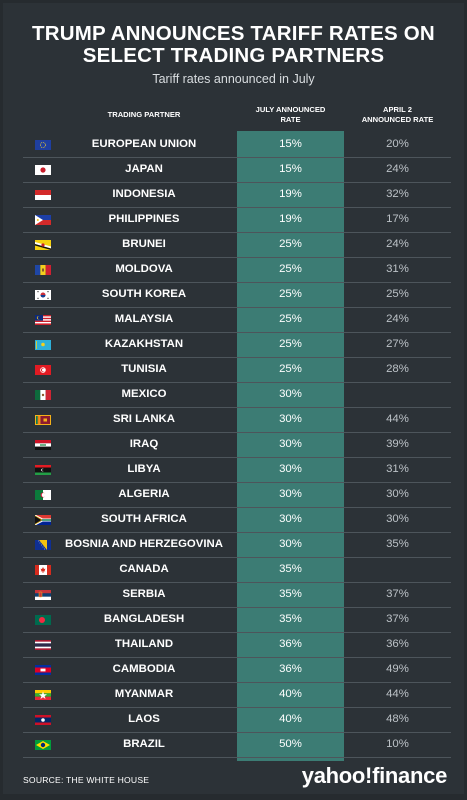 The height and width of the screenshot is (800, 467). Describe the element at coordinates (43, 695) in the screenshot. I see `flag-myanmar-icon` at that location.